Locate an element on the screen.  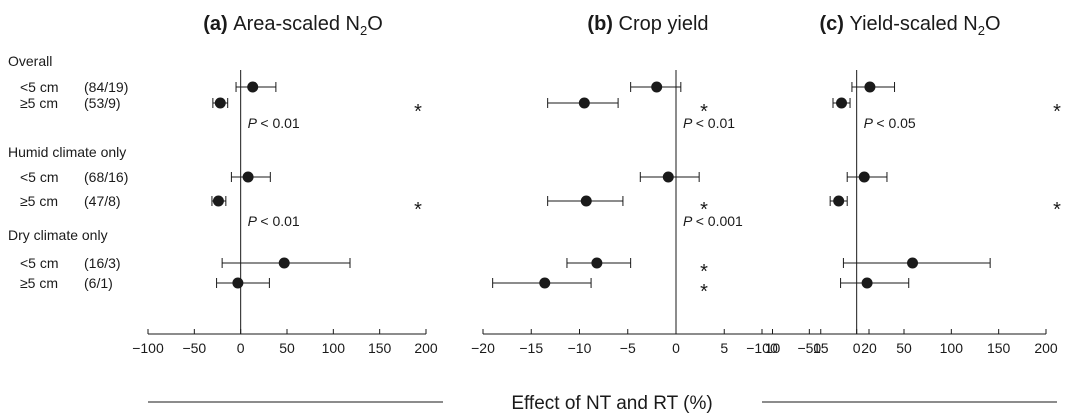
x-tick-label: 20 is located at coordinates (869, 348).